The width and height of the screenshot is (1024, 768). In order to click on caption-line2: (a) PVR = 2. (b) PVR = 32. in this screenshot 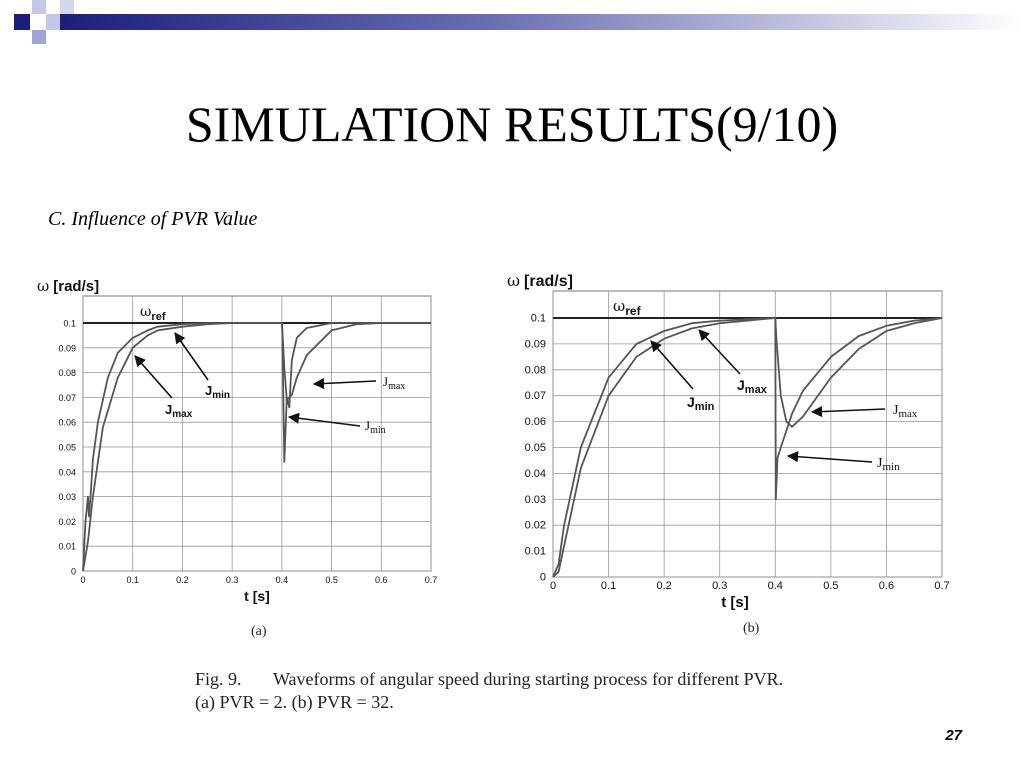, I will do `click(294, 702)`.